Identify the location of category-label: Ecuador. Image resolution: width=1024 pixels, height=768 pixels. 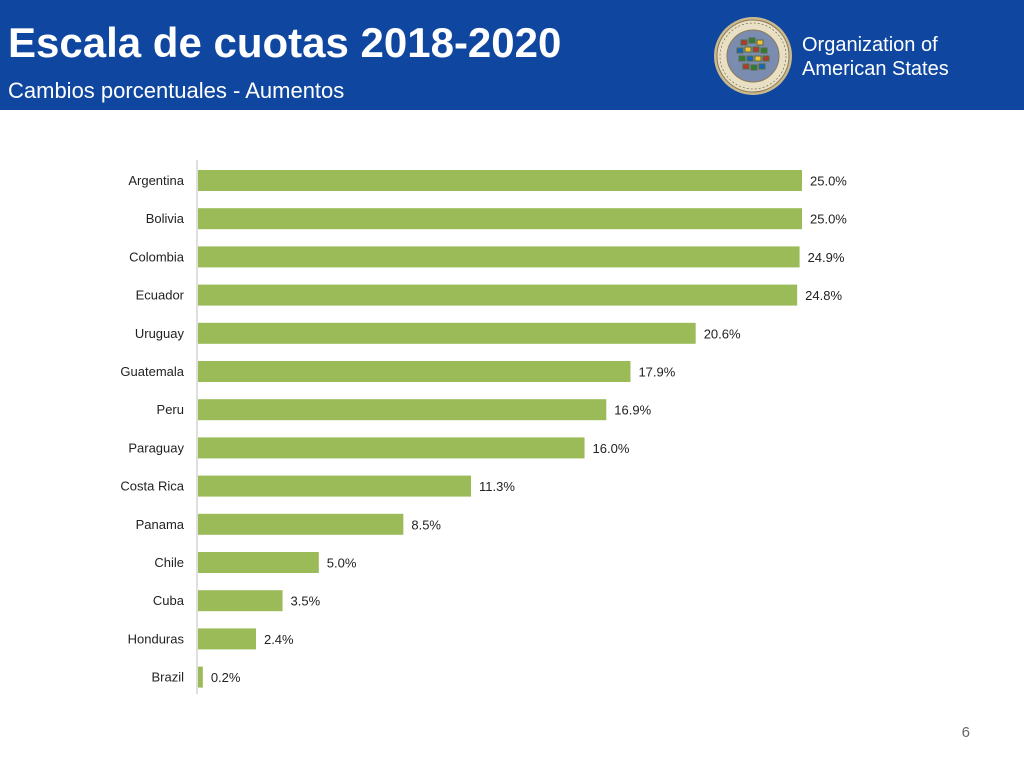
(160, 295).